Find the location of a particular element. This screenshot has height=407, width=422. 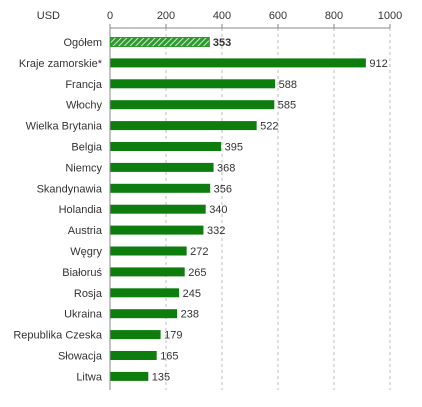

category-label: Belgia is located at coordinates (86, 148).